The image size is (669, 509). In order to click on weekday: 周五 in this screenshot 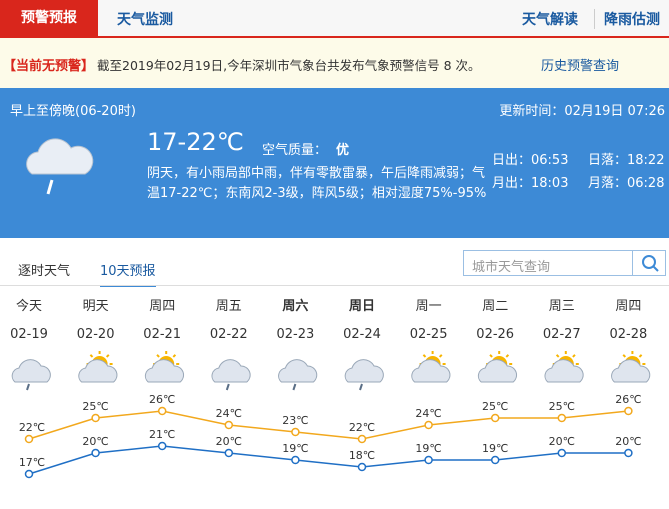, I will do `click(229, 306)`.